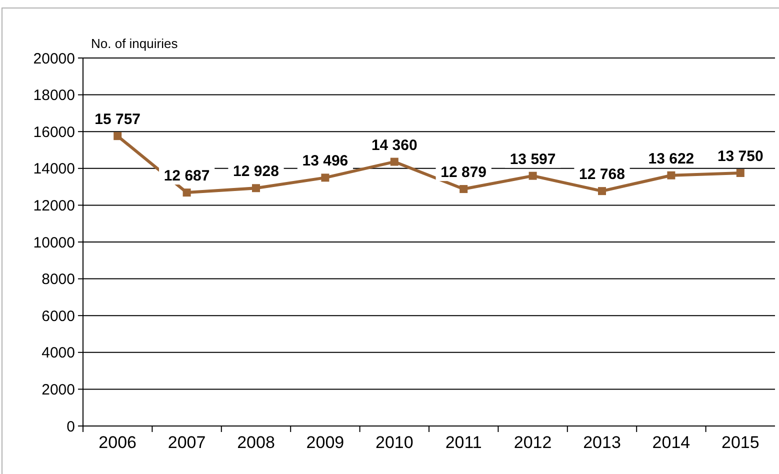 This screenshot has width=779, height=474. What do you see at coordinates (256, 442) in the screenshot?
I see `x-tick-label: 2008` at bounding box center [256, 442].